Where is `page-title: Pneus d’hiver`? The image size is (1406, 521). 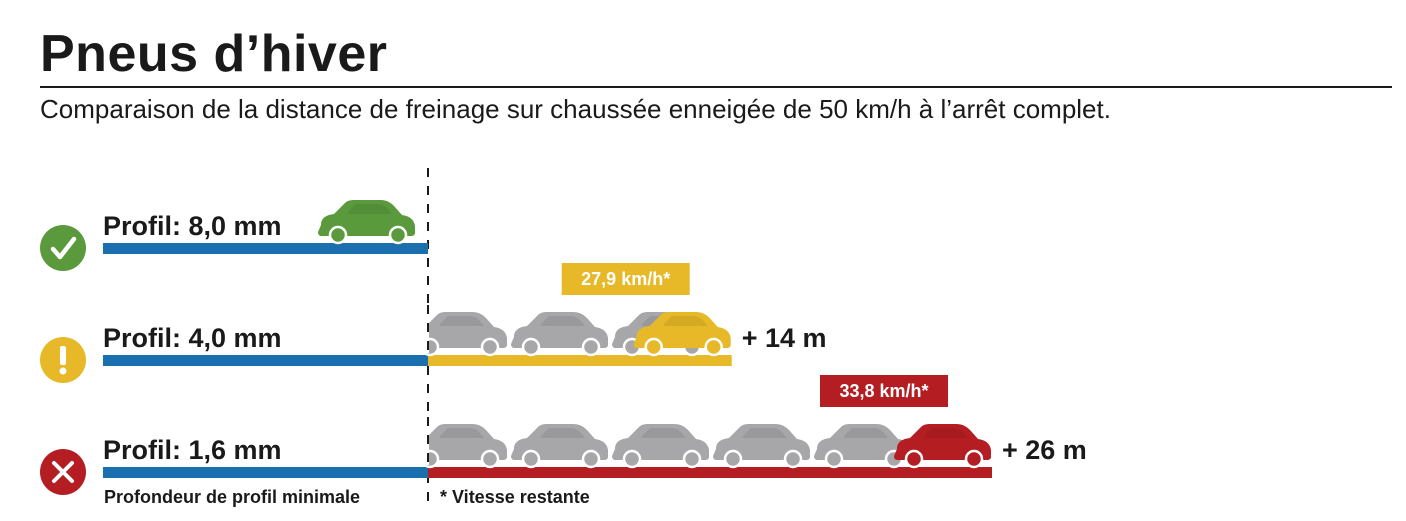
page-title: Pneus d’hiver is located at coordinates (214, 54).